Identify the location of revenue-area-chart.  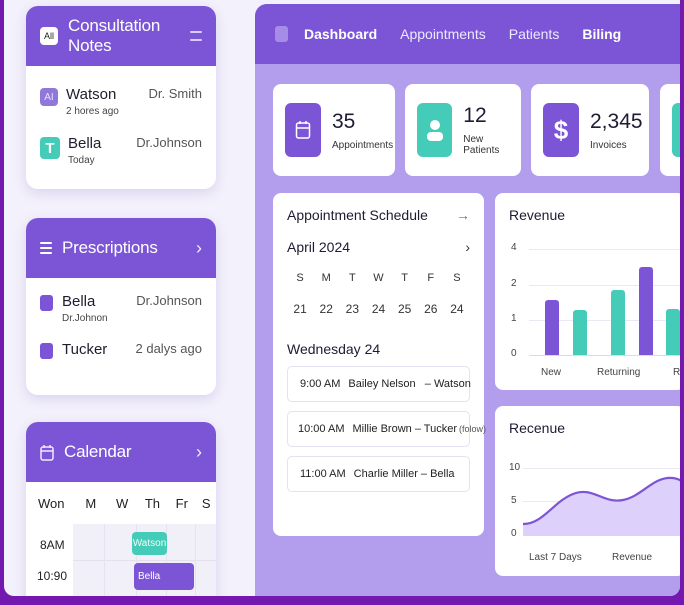
(601, 500).